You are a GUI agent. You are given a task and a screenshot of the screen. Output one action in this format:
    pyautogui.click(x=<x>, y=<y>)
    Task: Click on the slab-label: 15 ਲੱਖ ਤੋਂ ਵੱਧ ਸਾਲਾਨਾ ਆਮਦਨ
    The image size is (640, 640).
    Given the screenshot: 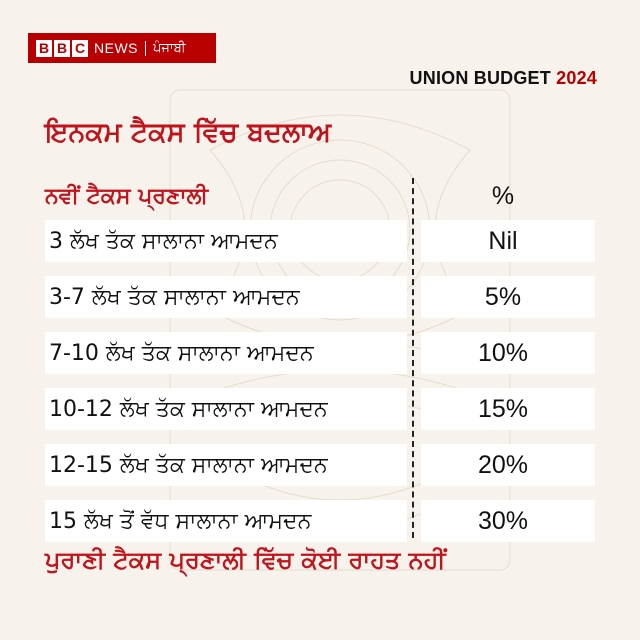 What is the action you would take?
    pyautogui.click(x=180, y=521)
    